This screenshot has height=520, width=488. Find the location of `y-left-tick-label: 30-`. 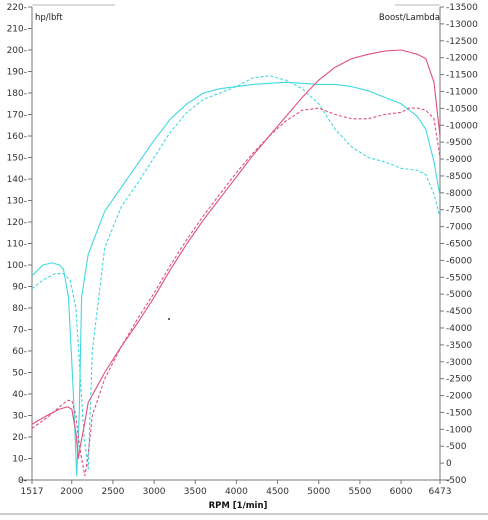

y-left-tick-label: 30- is located at coordinates (19, 417).